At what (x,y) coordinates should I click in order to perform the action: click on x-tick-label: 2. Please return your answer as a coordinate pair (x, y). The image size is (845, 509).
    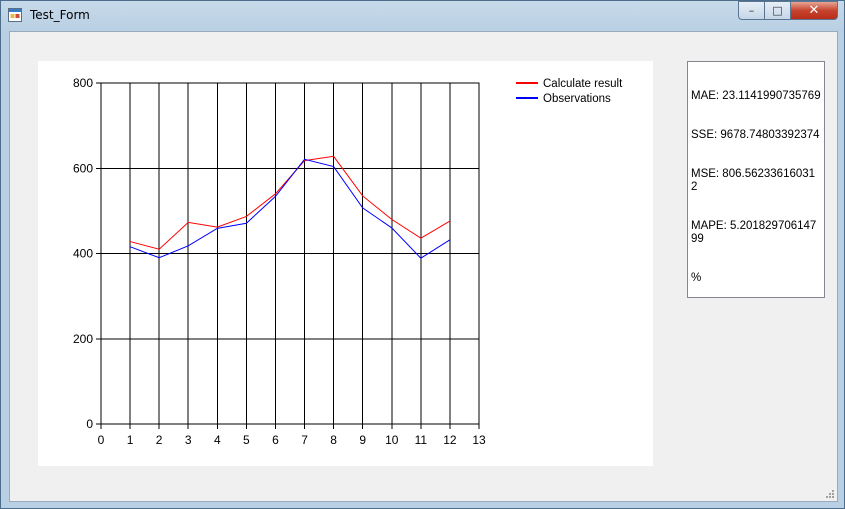
    Looking at the image, I should click on (159, 440).